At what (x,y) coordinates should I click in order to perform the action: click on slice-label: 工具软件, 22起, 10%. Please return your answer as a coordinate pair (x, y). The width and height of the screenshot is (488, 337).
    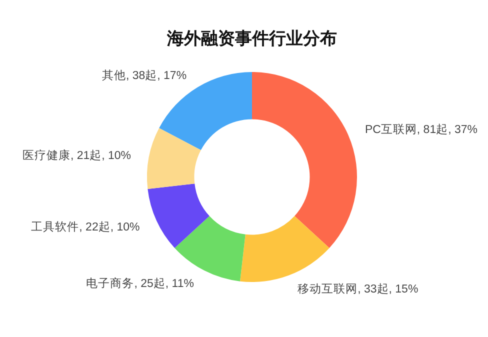
    Looking at the image, I should click on (85, 227).